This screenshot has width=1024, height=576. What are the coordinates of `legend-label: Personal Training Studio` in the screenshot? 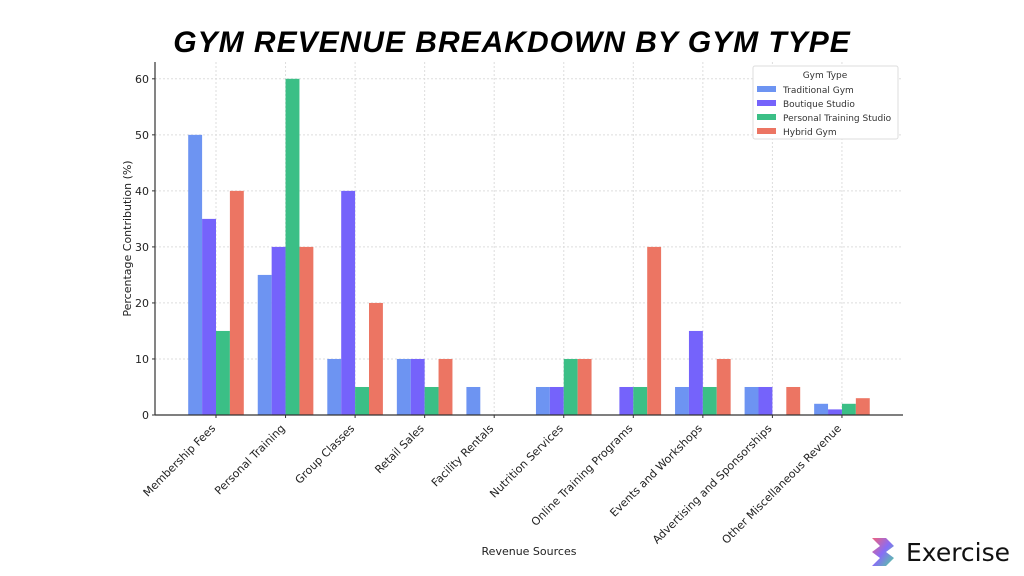 It's located at (837, 119).